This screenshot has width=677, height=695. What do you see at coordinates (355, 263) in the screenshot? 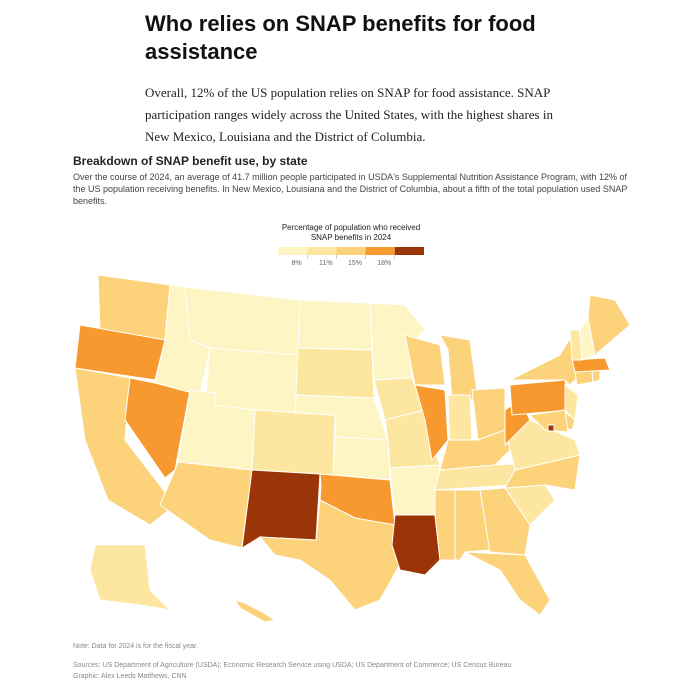
I see `legend-tick-label: 15%` at bounding box center [355, 263].